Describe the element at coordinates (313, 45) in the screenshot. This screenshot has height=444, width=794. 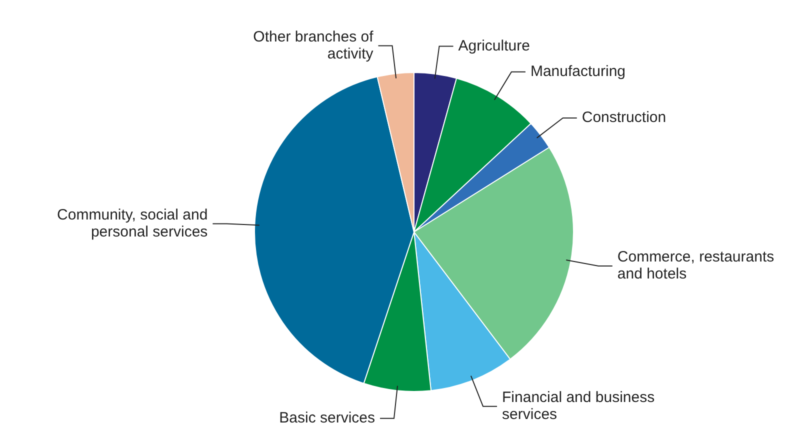
I see `slice-label: Other branches of activity` at that location.